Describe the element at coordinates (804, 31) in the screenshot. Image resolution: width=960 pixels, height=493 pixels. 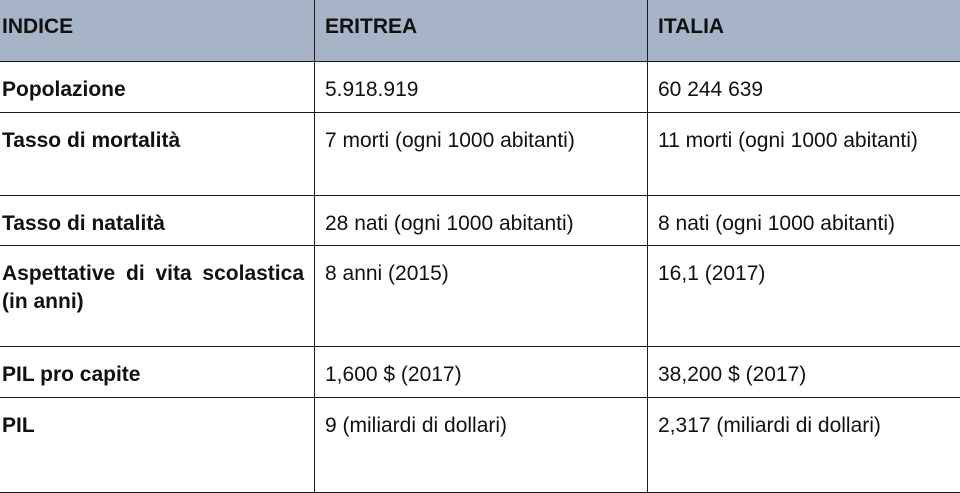
I see `header-italia: ITALIA` at that location.